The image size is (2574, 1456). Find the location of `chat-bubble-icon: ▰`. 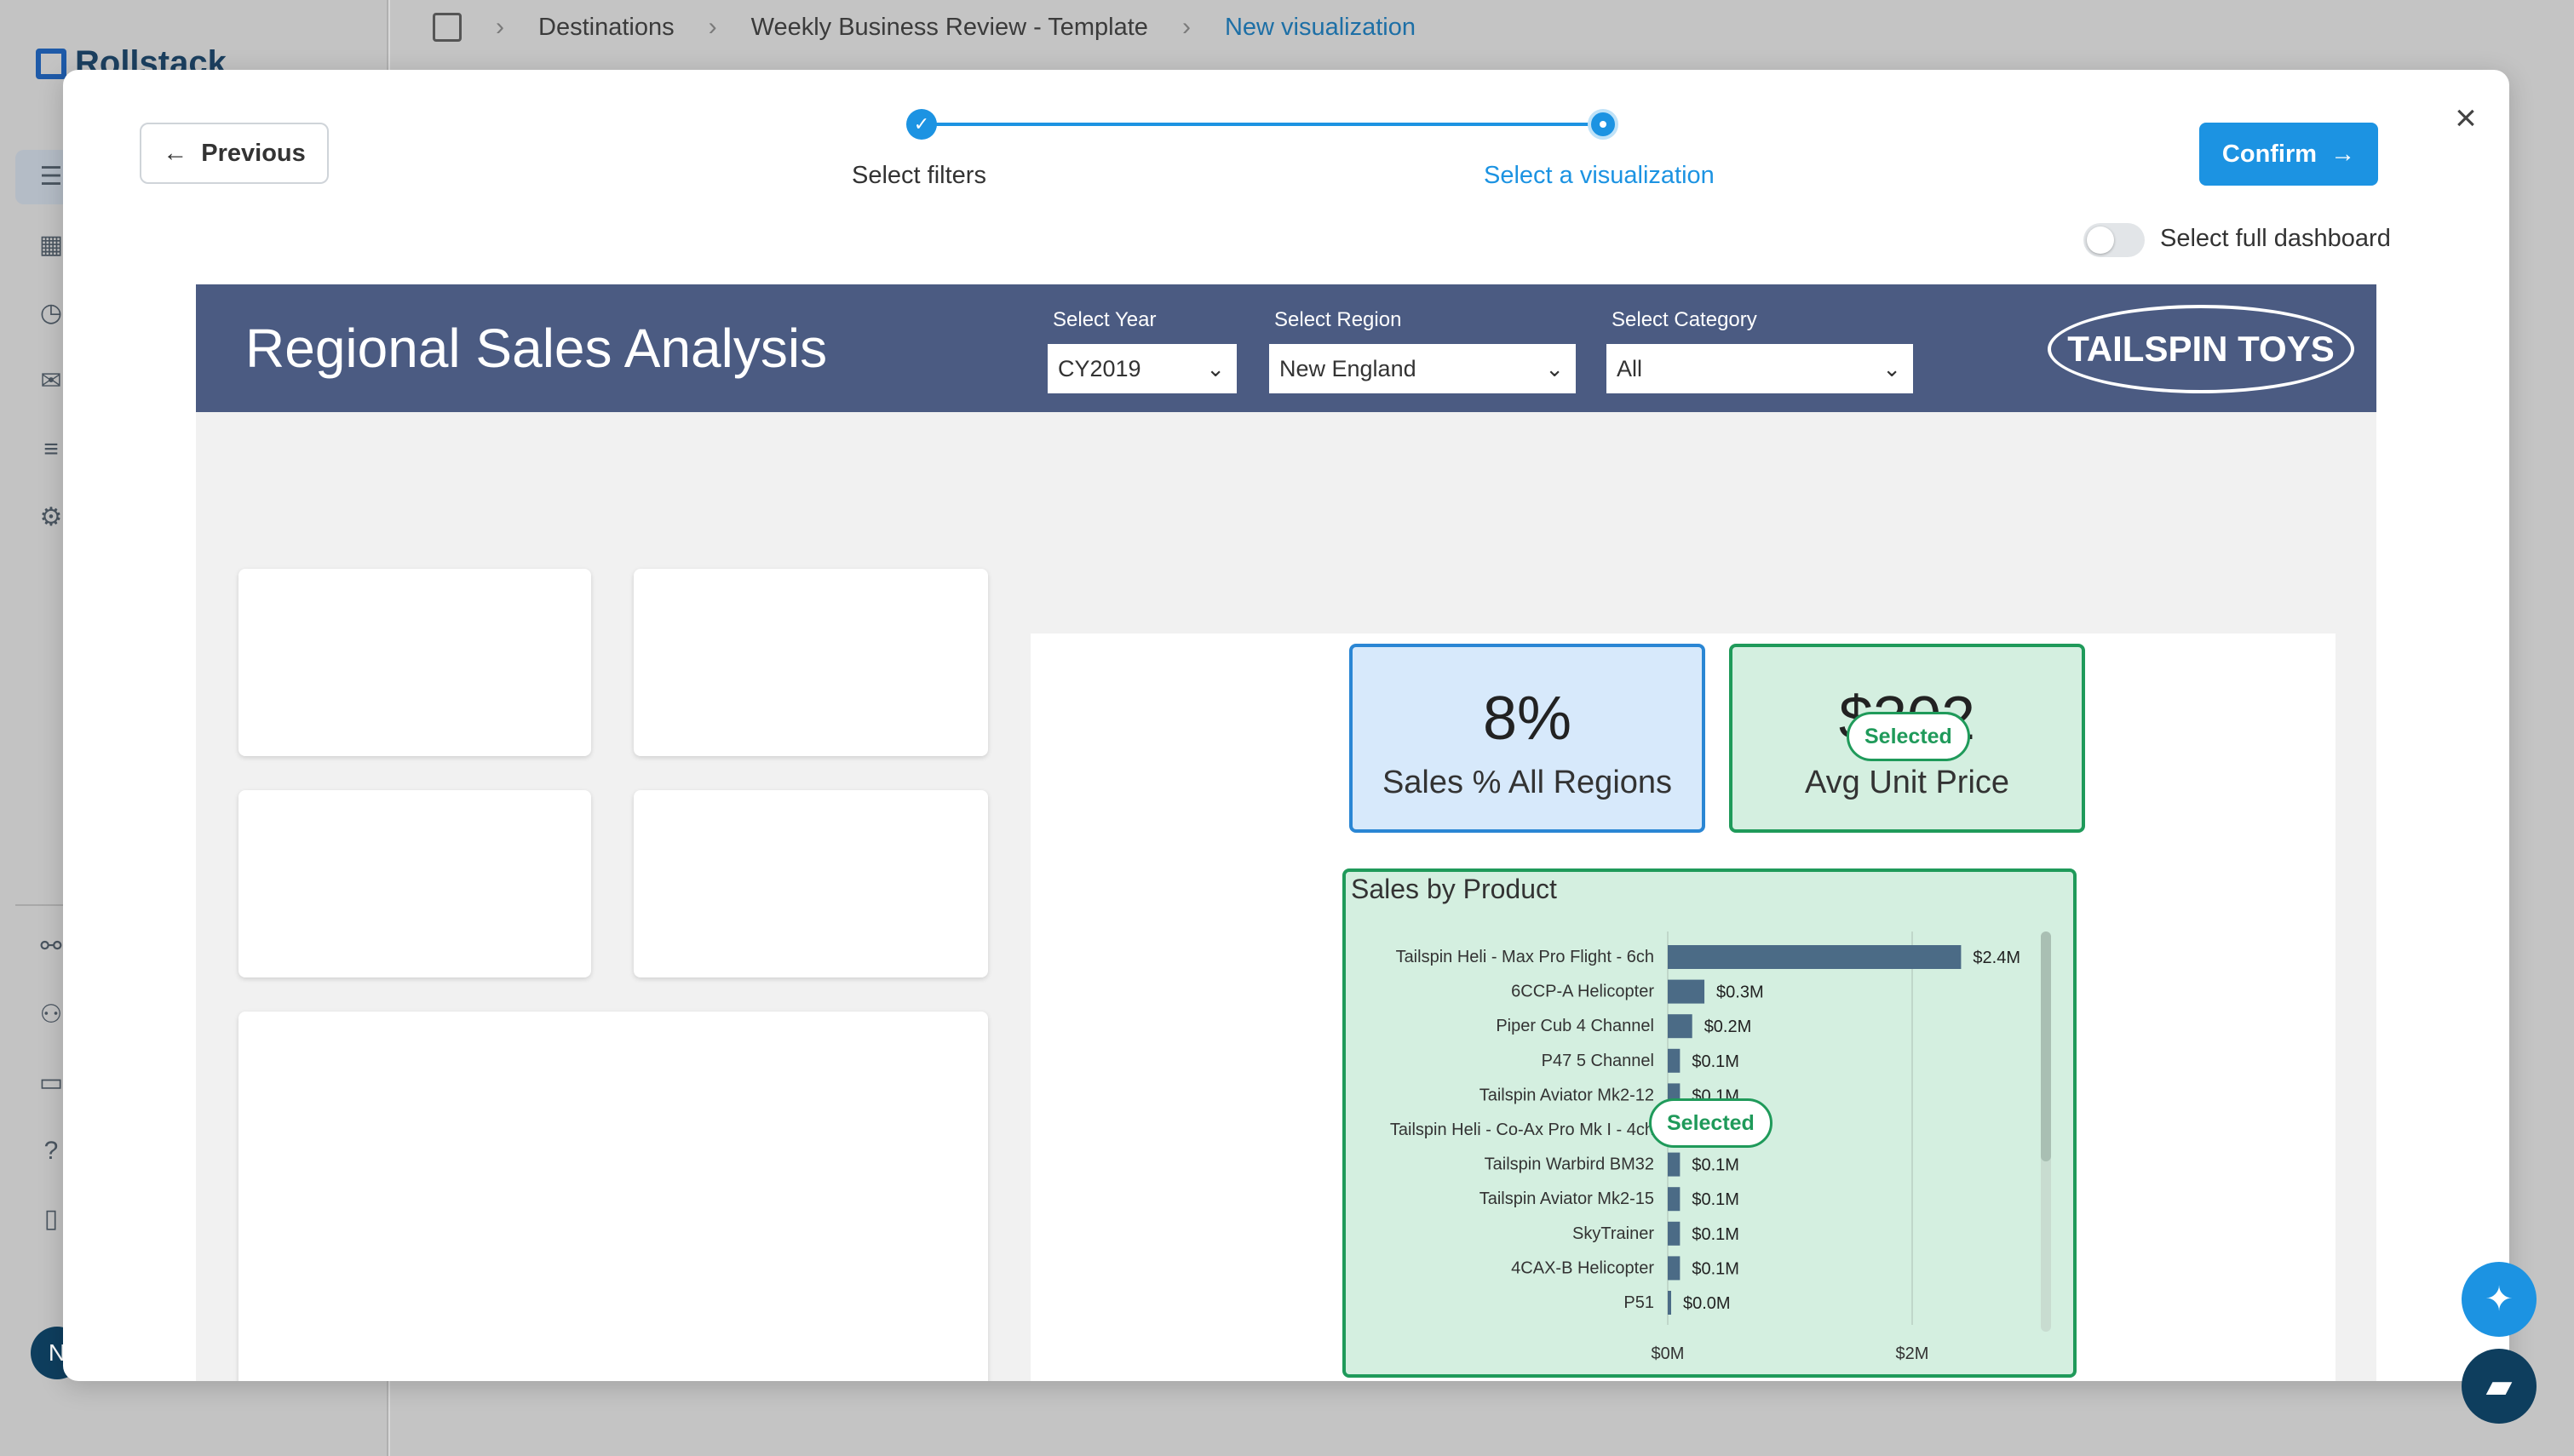

chat-bubble-icon: ▰ is located at coordinates (2499, 1386).